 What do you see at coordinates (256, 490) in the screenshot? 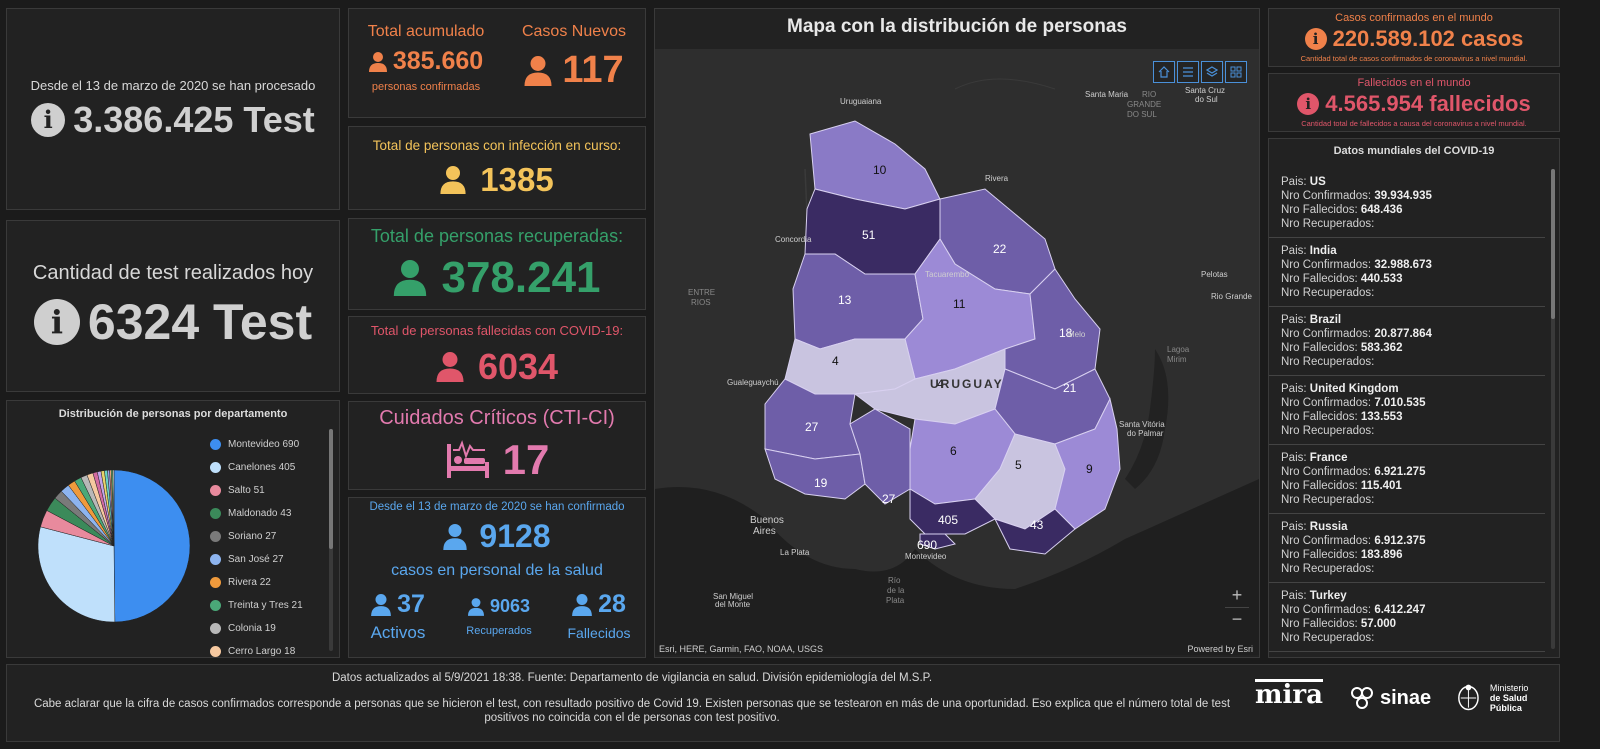
I see `legend-item: Salto 51` at bounding box center [256, 490].